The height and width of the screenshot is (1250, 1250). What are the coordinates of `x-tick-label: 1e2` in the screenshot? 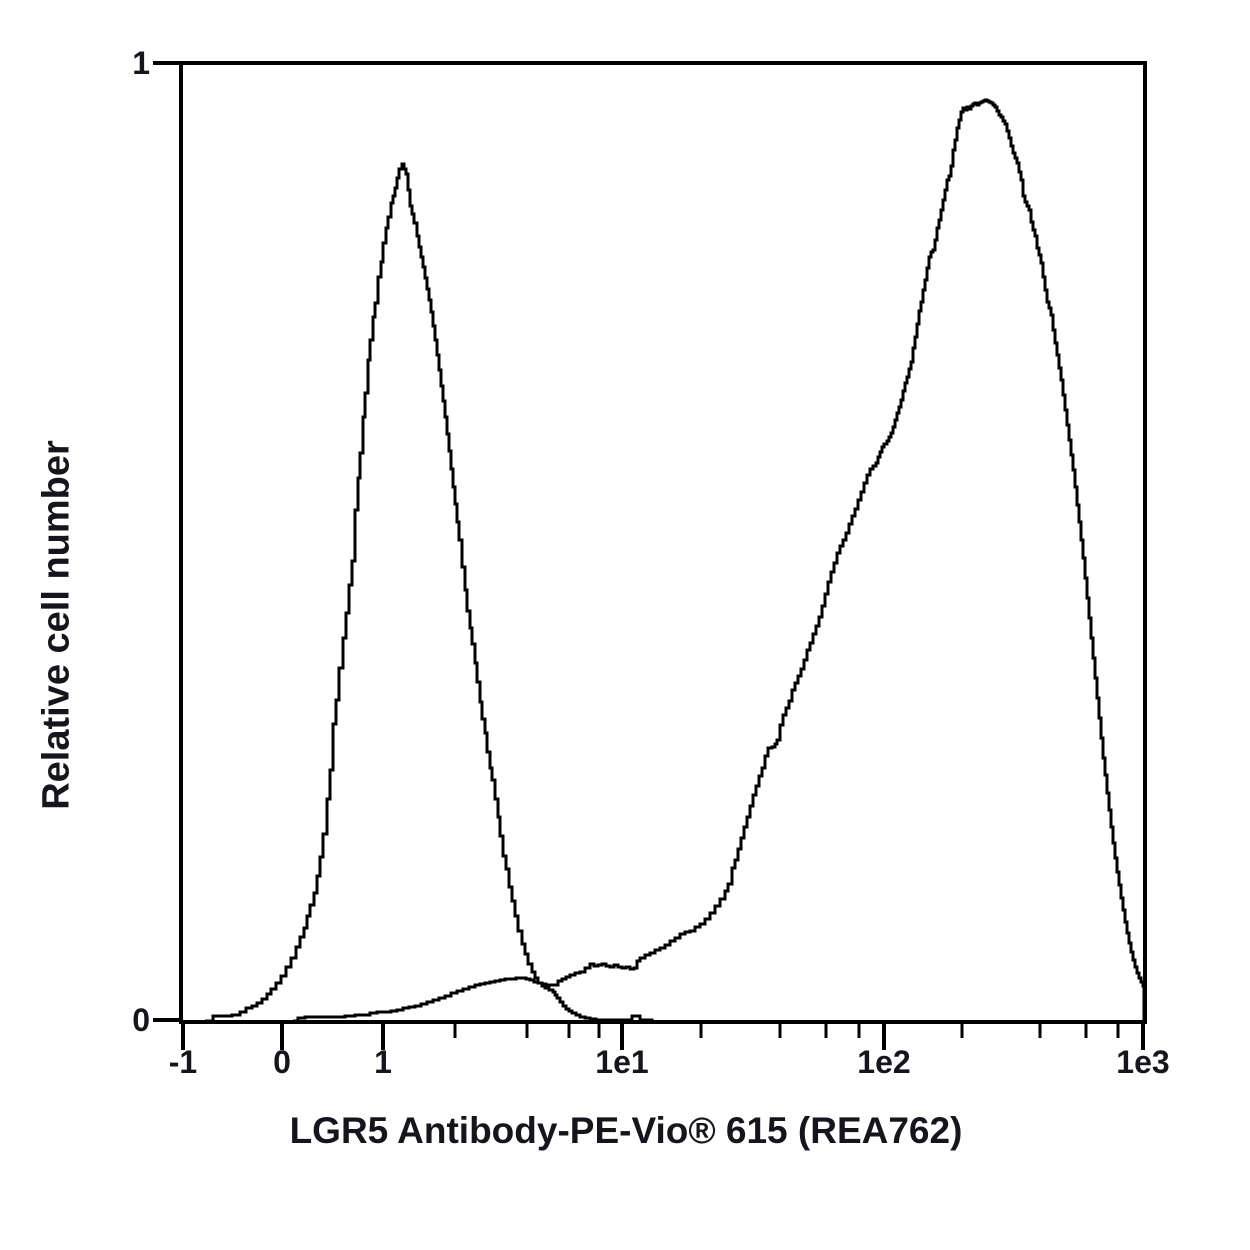 It's located at (884, 1062).